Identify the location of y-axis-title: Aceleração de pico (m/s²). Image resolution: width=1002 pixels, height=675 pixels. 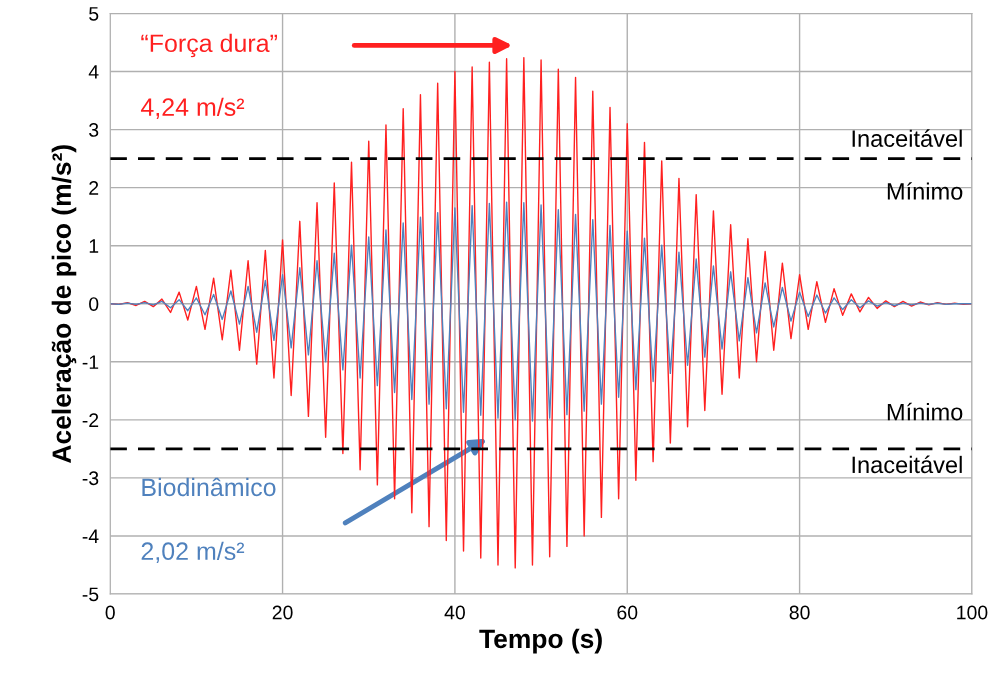
(64, 304).